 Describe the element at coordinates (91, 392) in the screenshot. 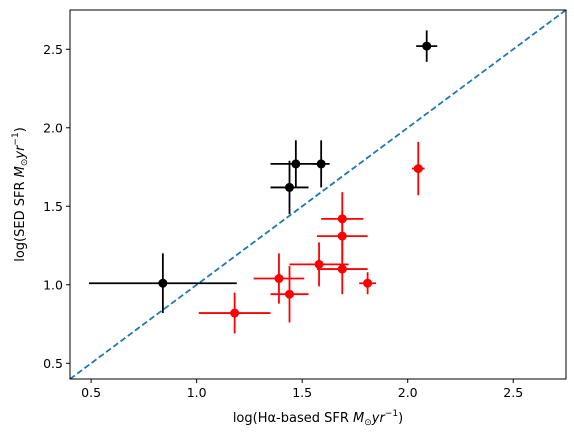

I see `x-tick-label: 0.5` at that location.